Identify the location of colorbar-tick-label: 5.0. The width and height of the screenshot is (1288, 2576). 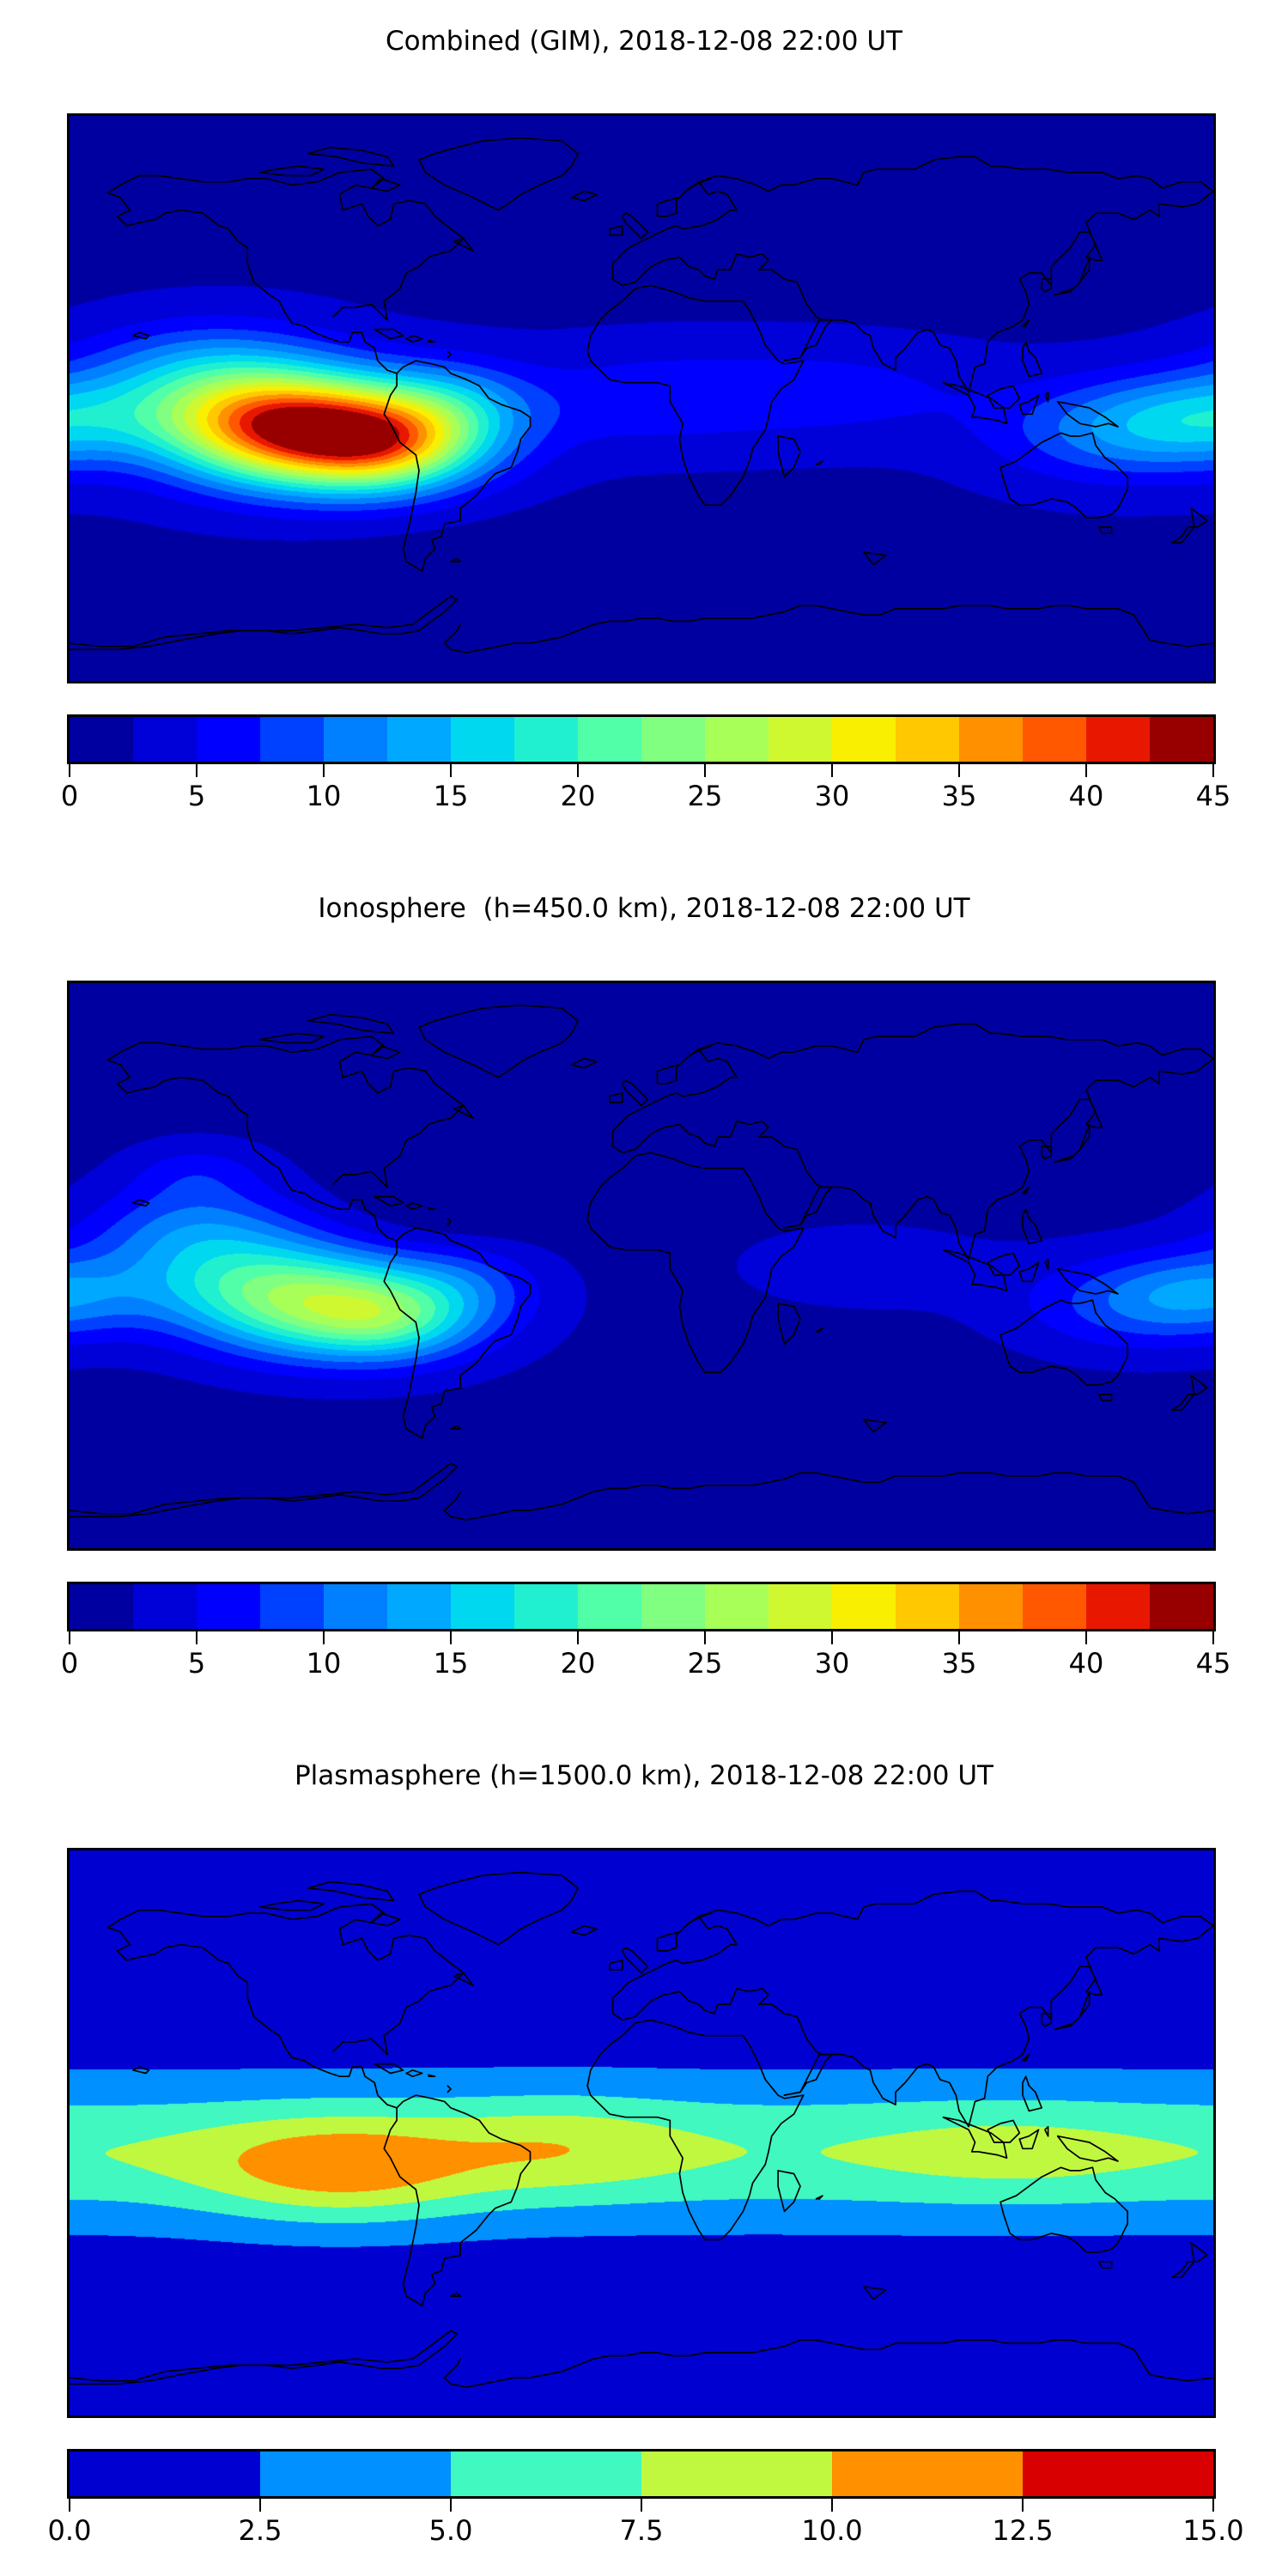
(450, 2530).